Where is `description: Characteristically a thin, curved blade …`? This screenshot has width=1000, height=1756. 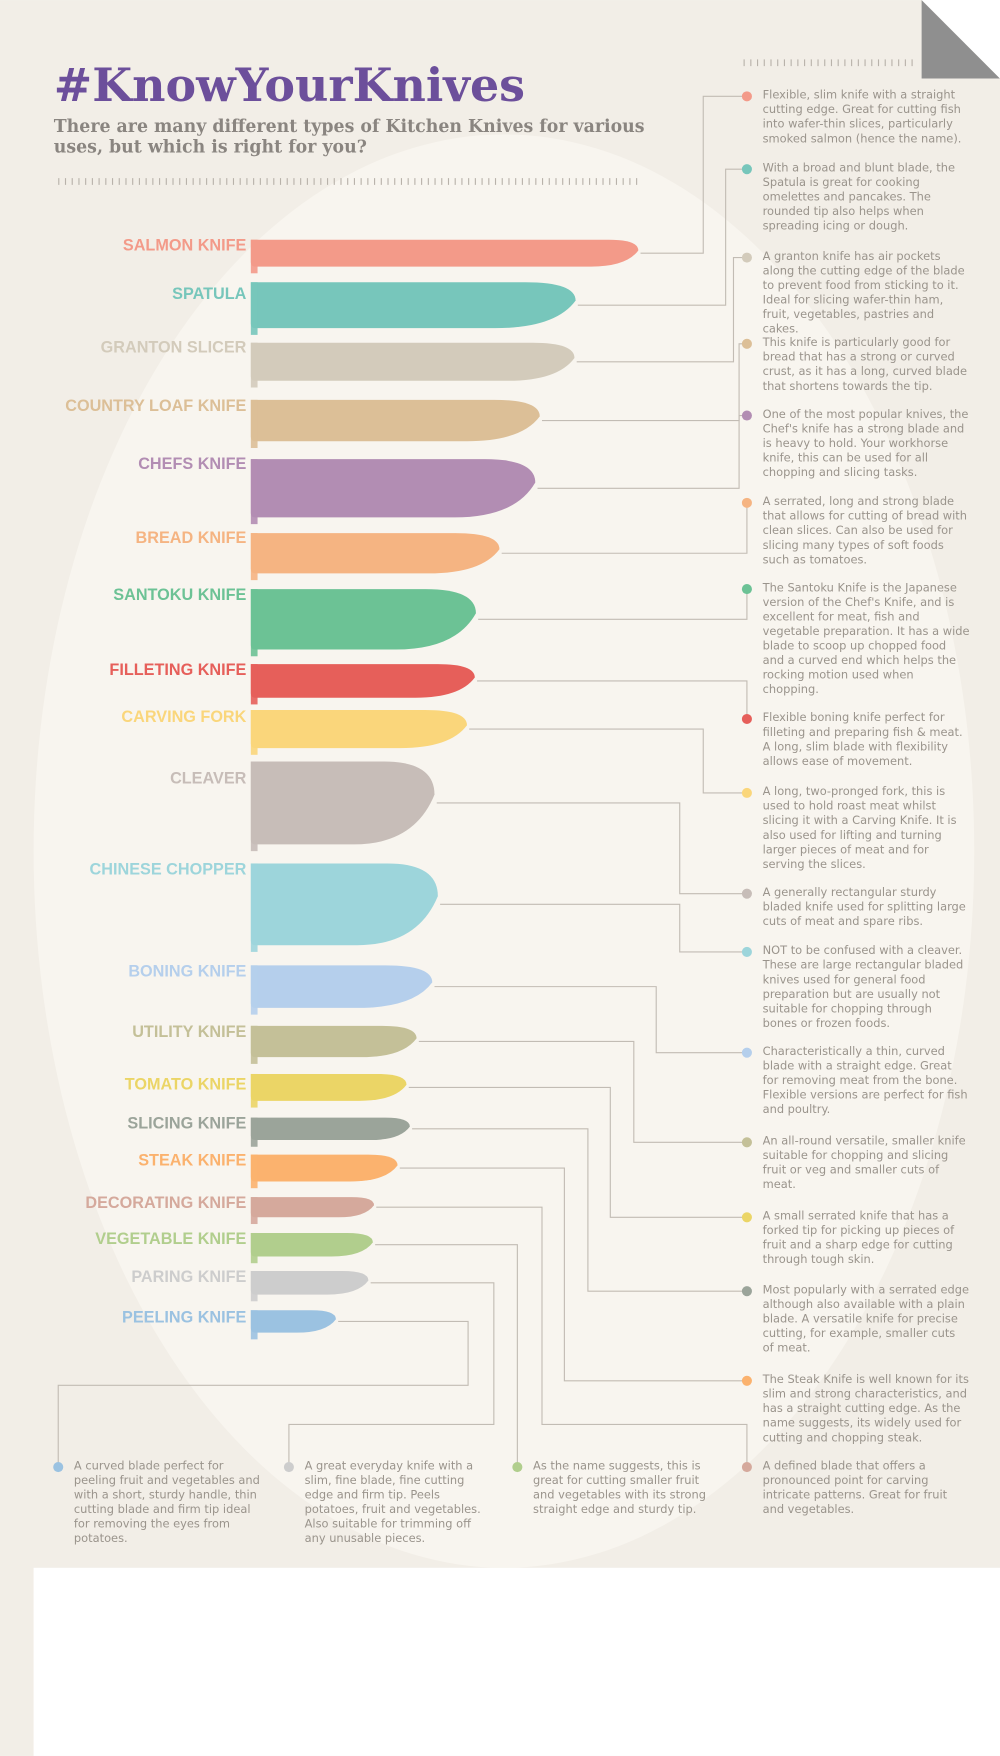 description: Characteristically a thin, curved blade … is located at coordinates (865, 1081).